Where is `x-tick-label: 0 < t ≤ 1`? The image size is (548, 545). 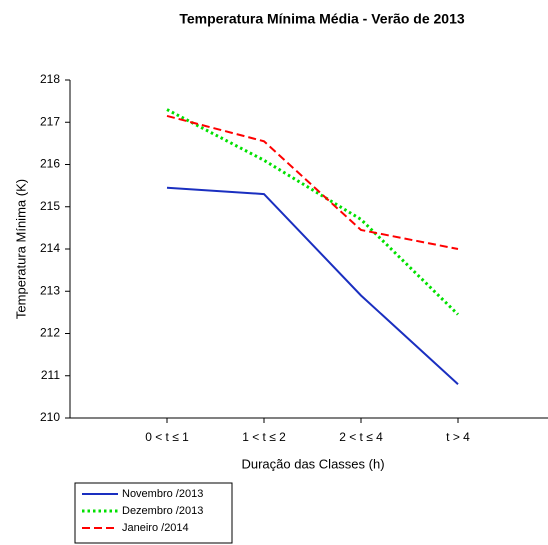 x-tick-label: 0 < t ≤ 1 is located at coordinates (167, 437).